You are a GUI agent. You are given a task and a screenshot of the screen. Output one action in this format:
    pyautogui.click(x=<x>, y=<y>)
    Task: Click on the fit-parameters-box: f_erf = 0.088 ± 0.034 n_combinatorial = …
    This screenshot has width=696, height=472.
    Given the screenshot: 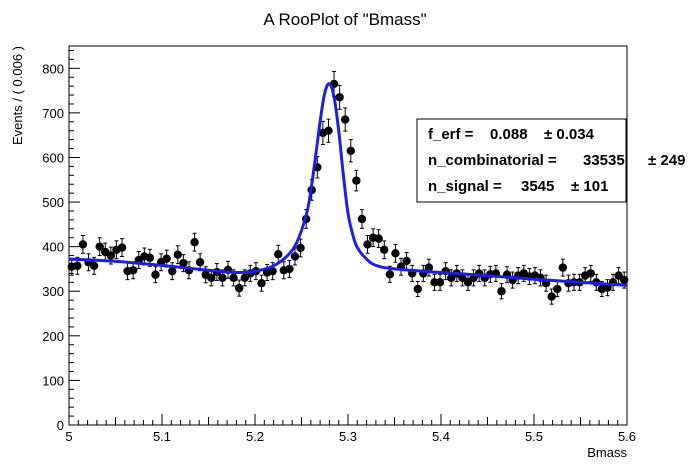 What is the action you would take?
    pyautogui.click(x=550, y=160)
    